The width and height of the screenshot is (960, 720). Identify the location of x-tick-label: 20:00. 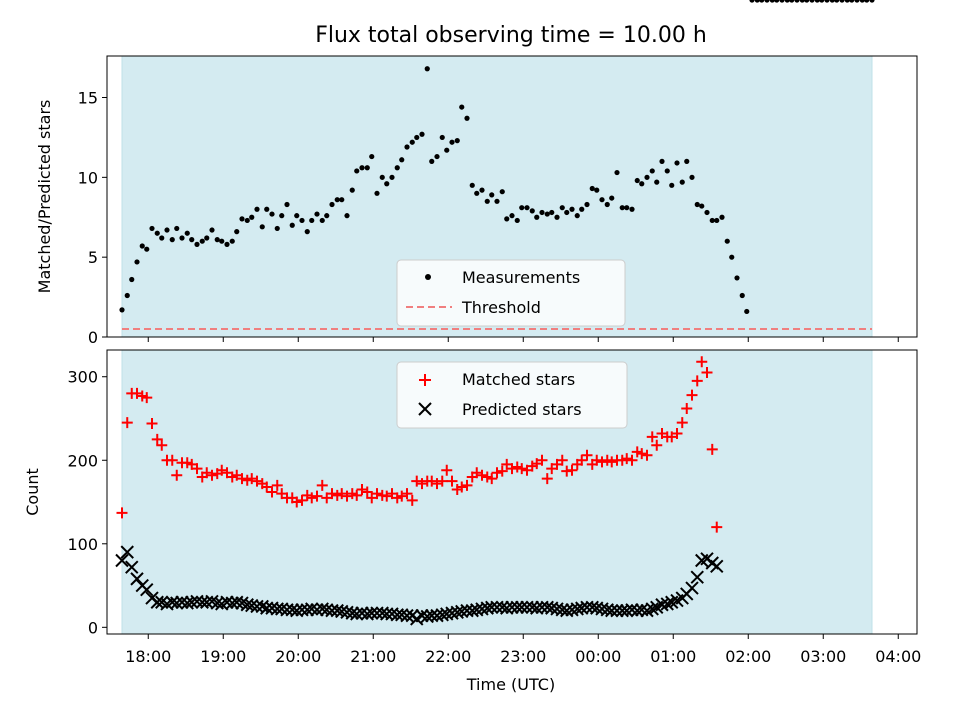
(298, 656).